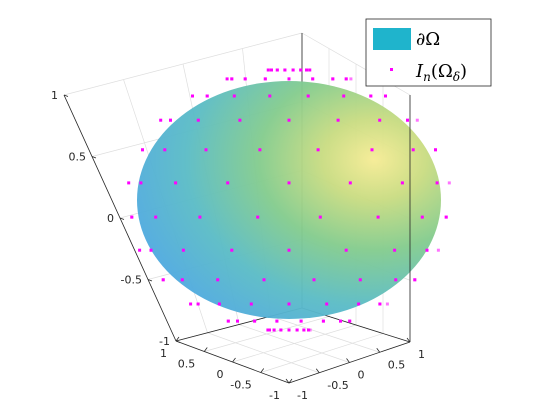 The width and height of the screenshot is (560, 420). Describe the element at coordinates (337, 385) in the screenshot. I see `y-tick-label: -0.5` at that location.